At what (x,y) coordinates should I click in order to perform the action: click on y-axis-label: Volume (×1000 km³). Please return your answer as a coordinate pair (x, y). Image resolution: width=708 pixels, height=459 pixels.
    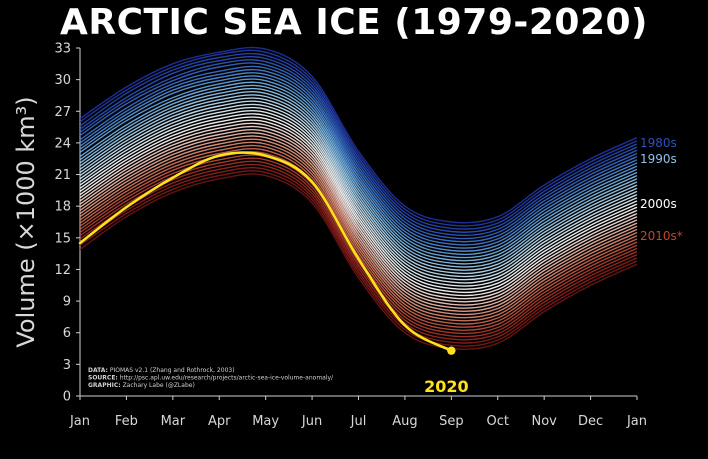
    Looking at the image, I should click on (26, 221).